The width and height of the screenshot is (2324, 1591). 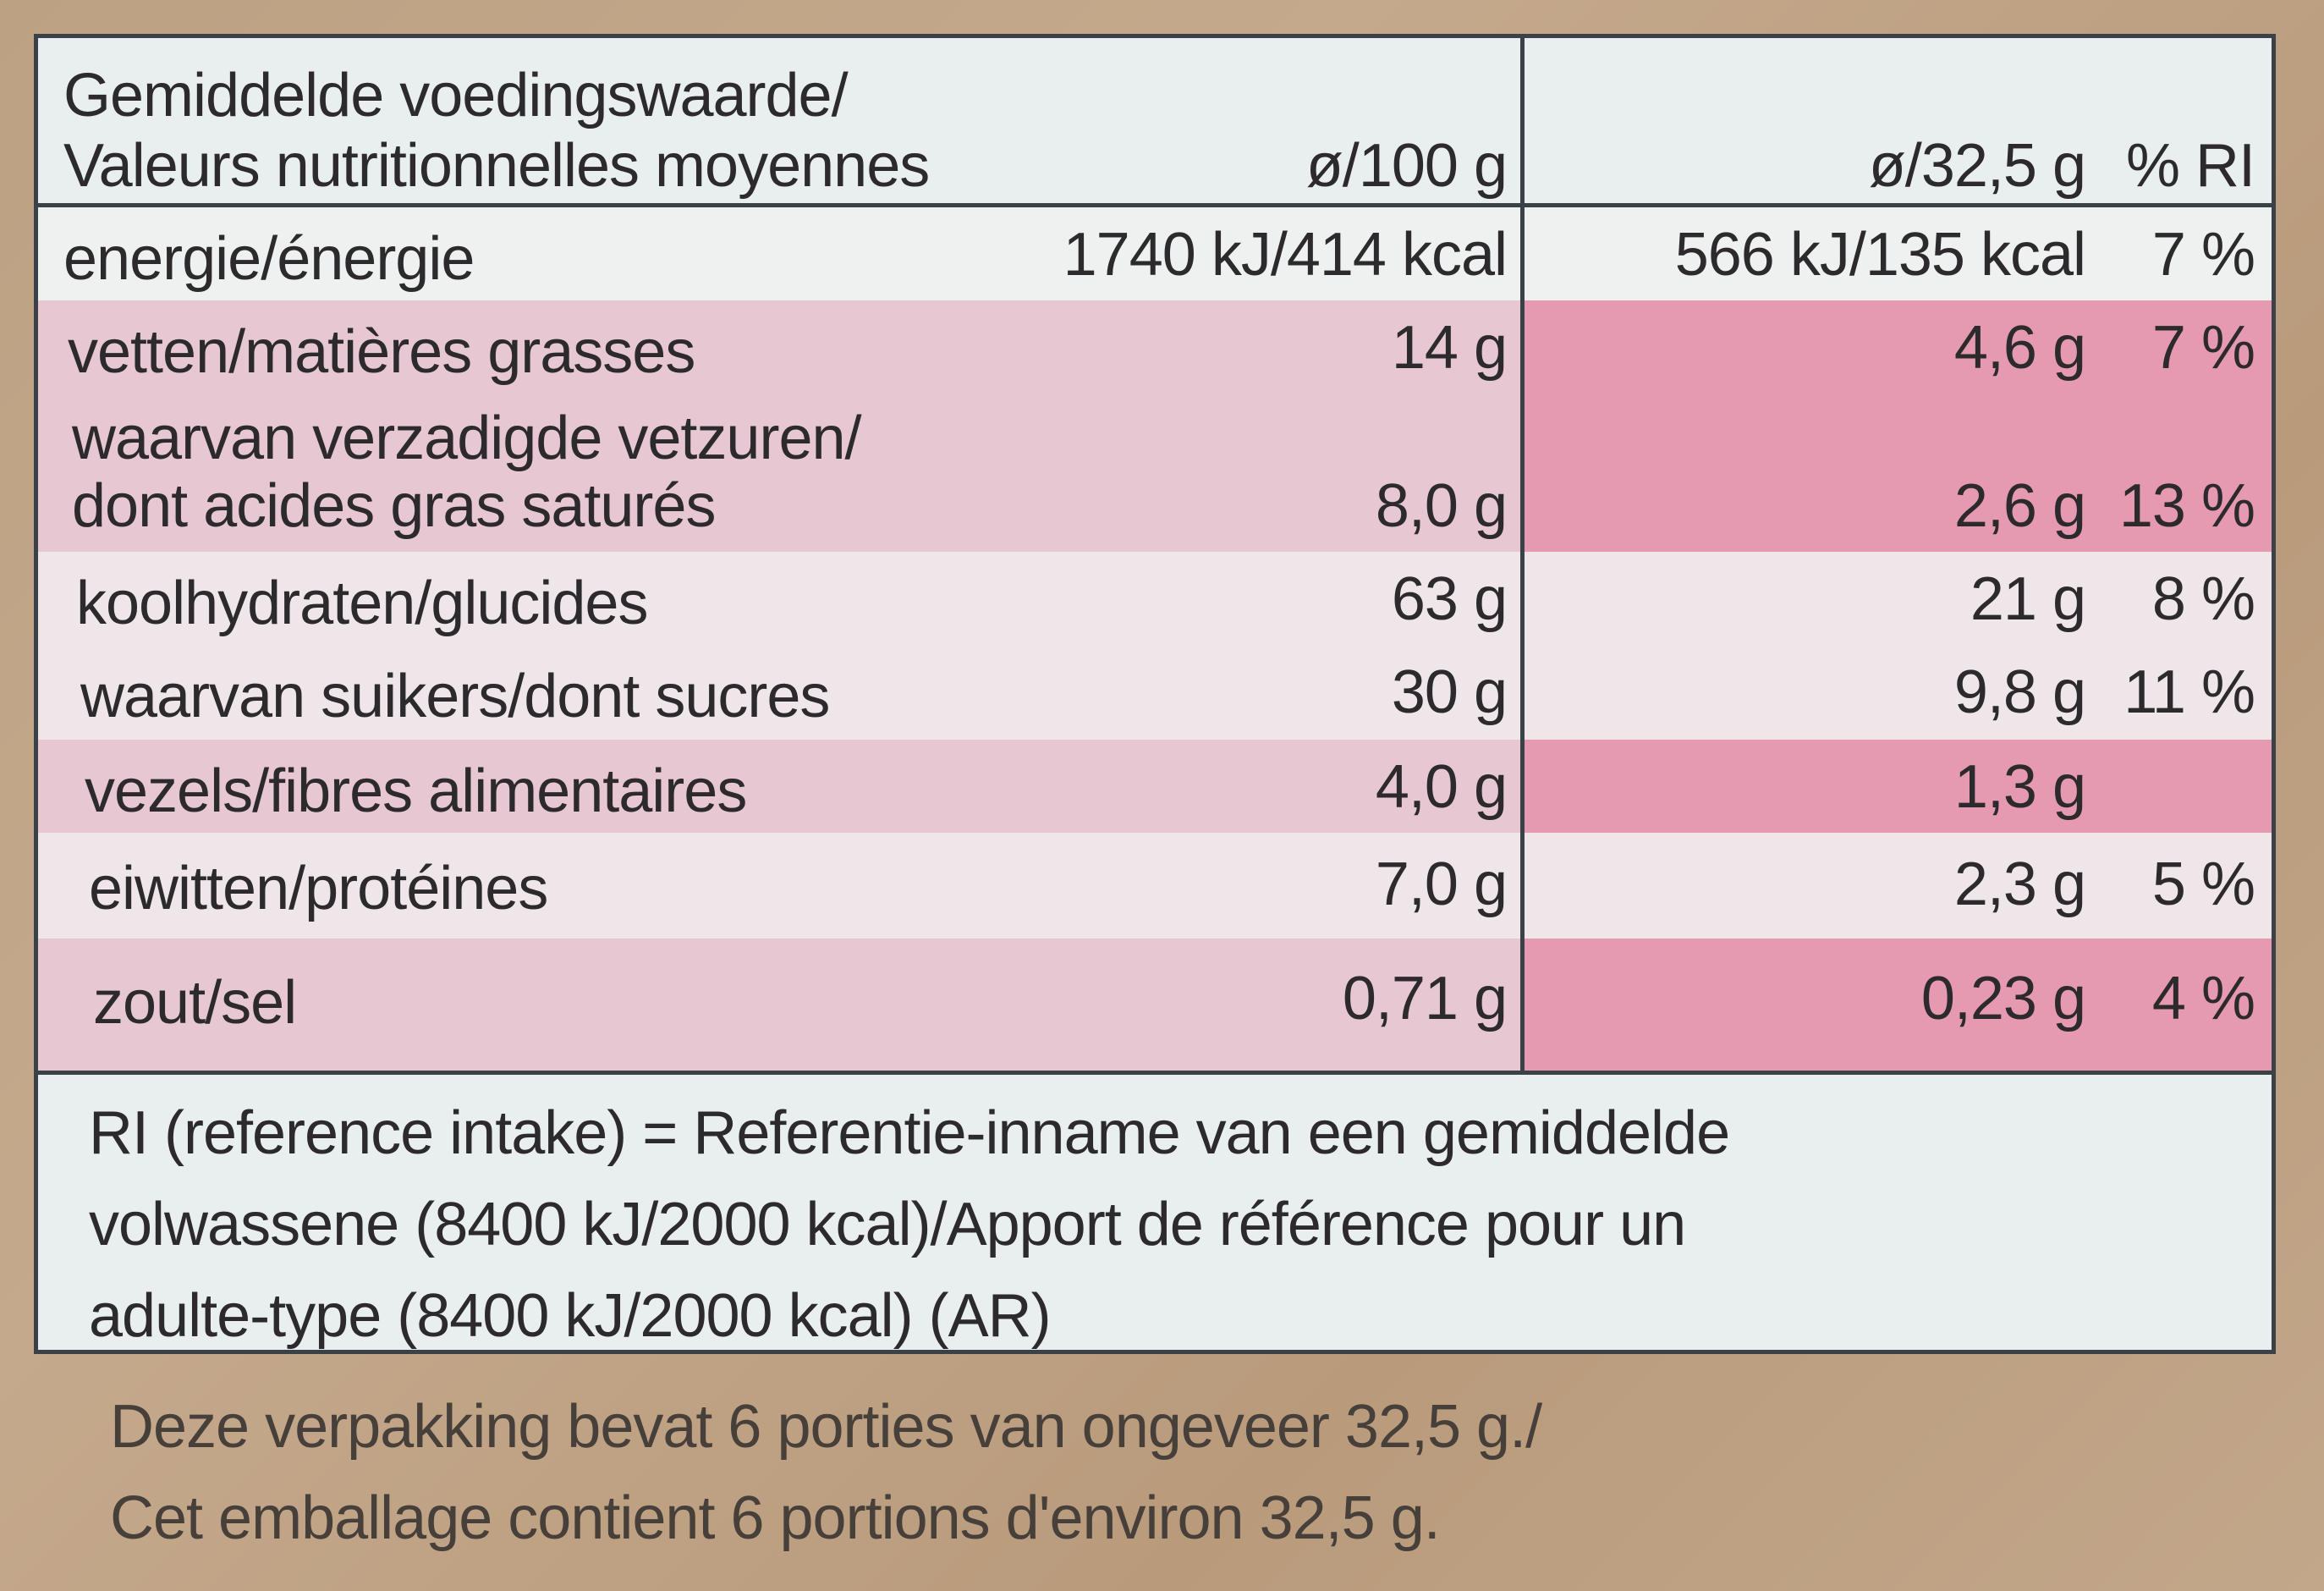 What do you see at coordinates (467, 438) in the screenshot?
I see `nutrient-label: waarvan verzadigde vetzuren/` at bounding box center [467, 438].